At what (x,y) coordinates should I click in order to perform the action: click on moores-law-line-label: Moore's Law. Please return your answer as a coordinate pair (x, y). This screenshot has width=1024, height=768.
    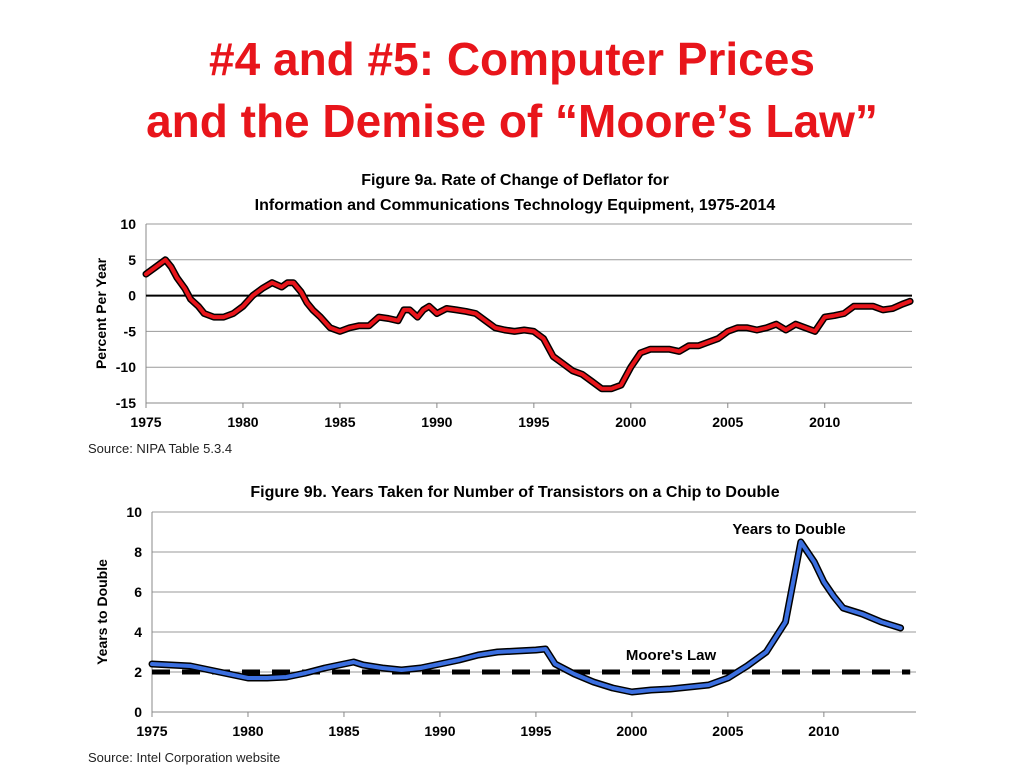
    Looking at the image, I should click on (671, 655).